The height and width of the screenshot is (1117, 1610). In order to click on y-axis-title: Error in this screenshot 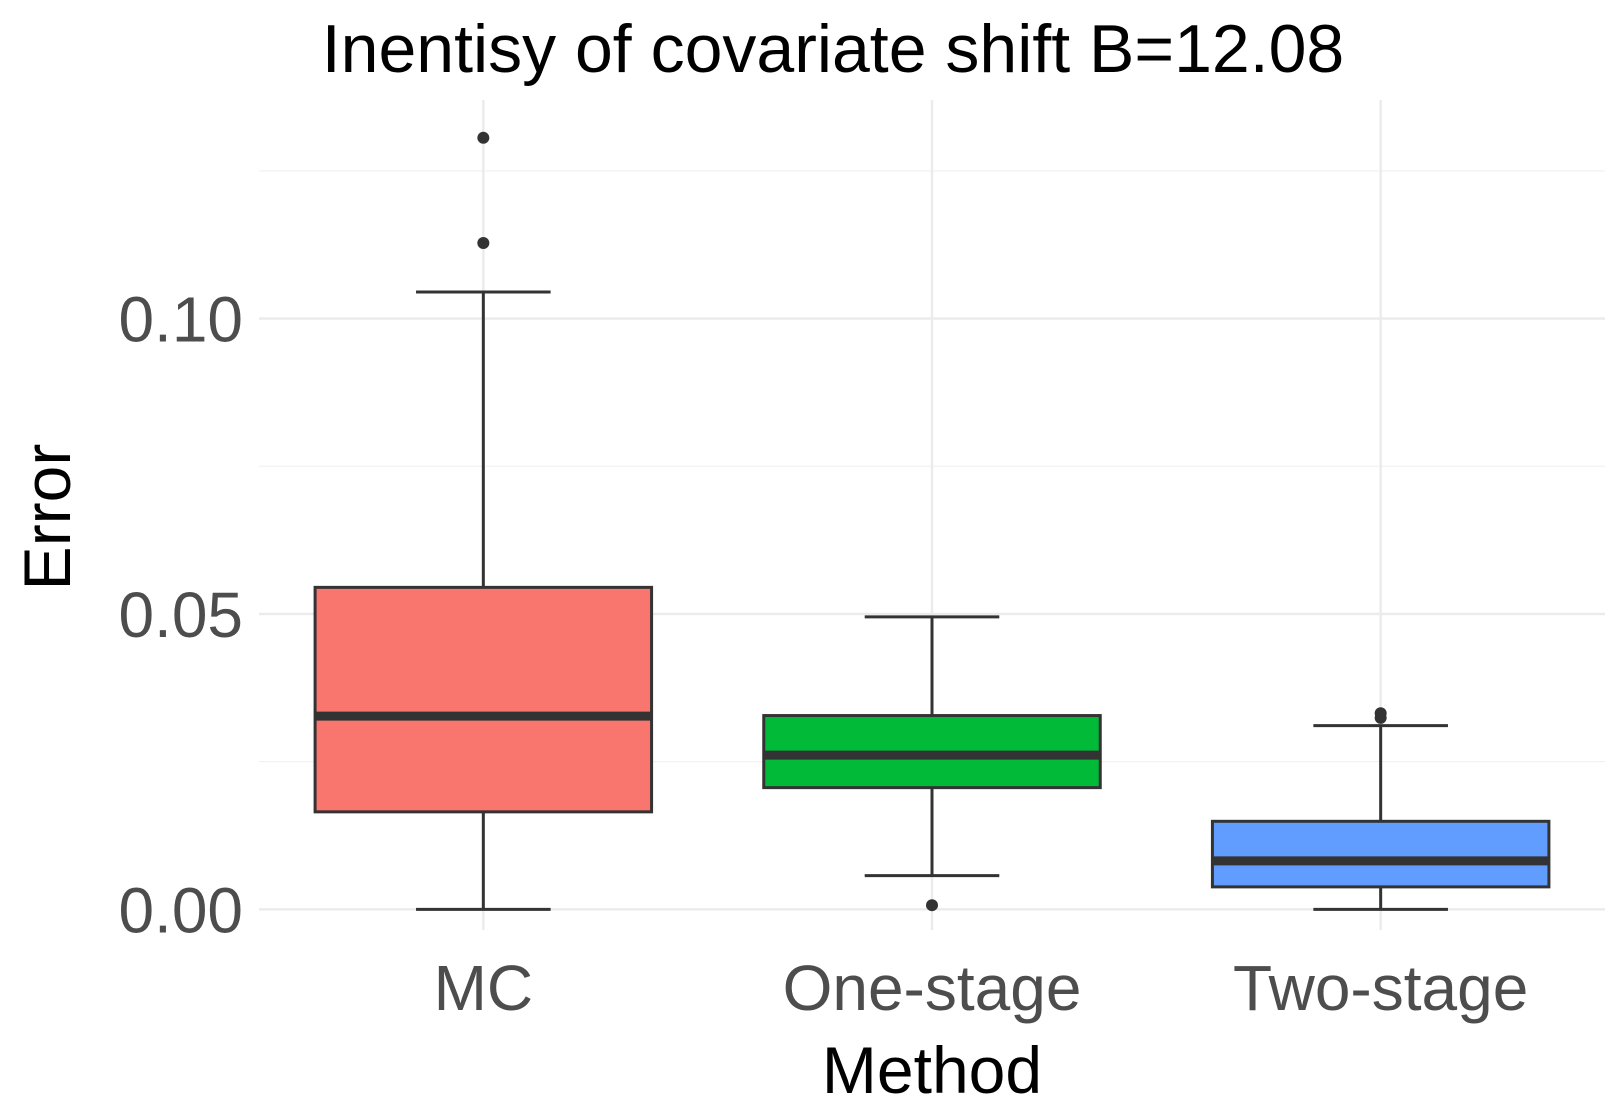, I will do `click(47, 517)`.